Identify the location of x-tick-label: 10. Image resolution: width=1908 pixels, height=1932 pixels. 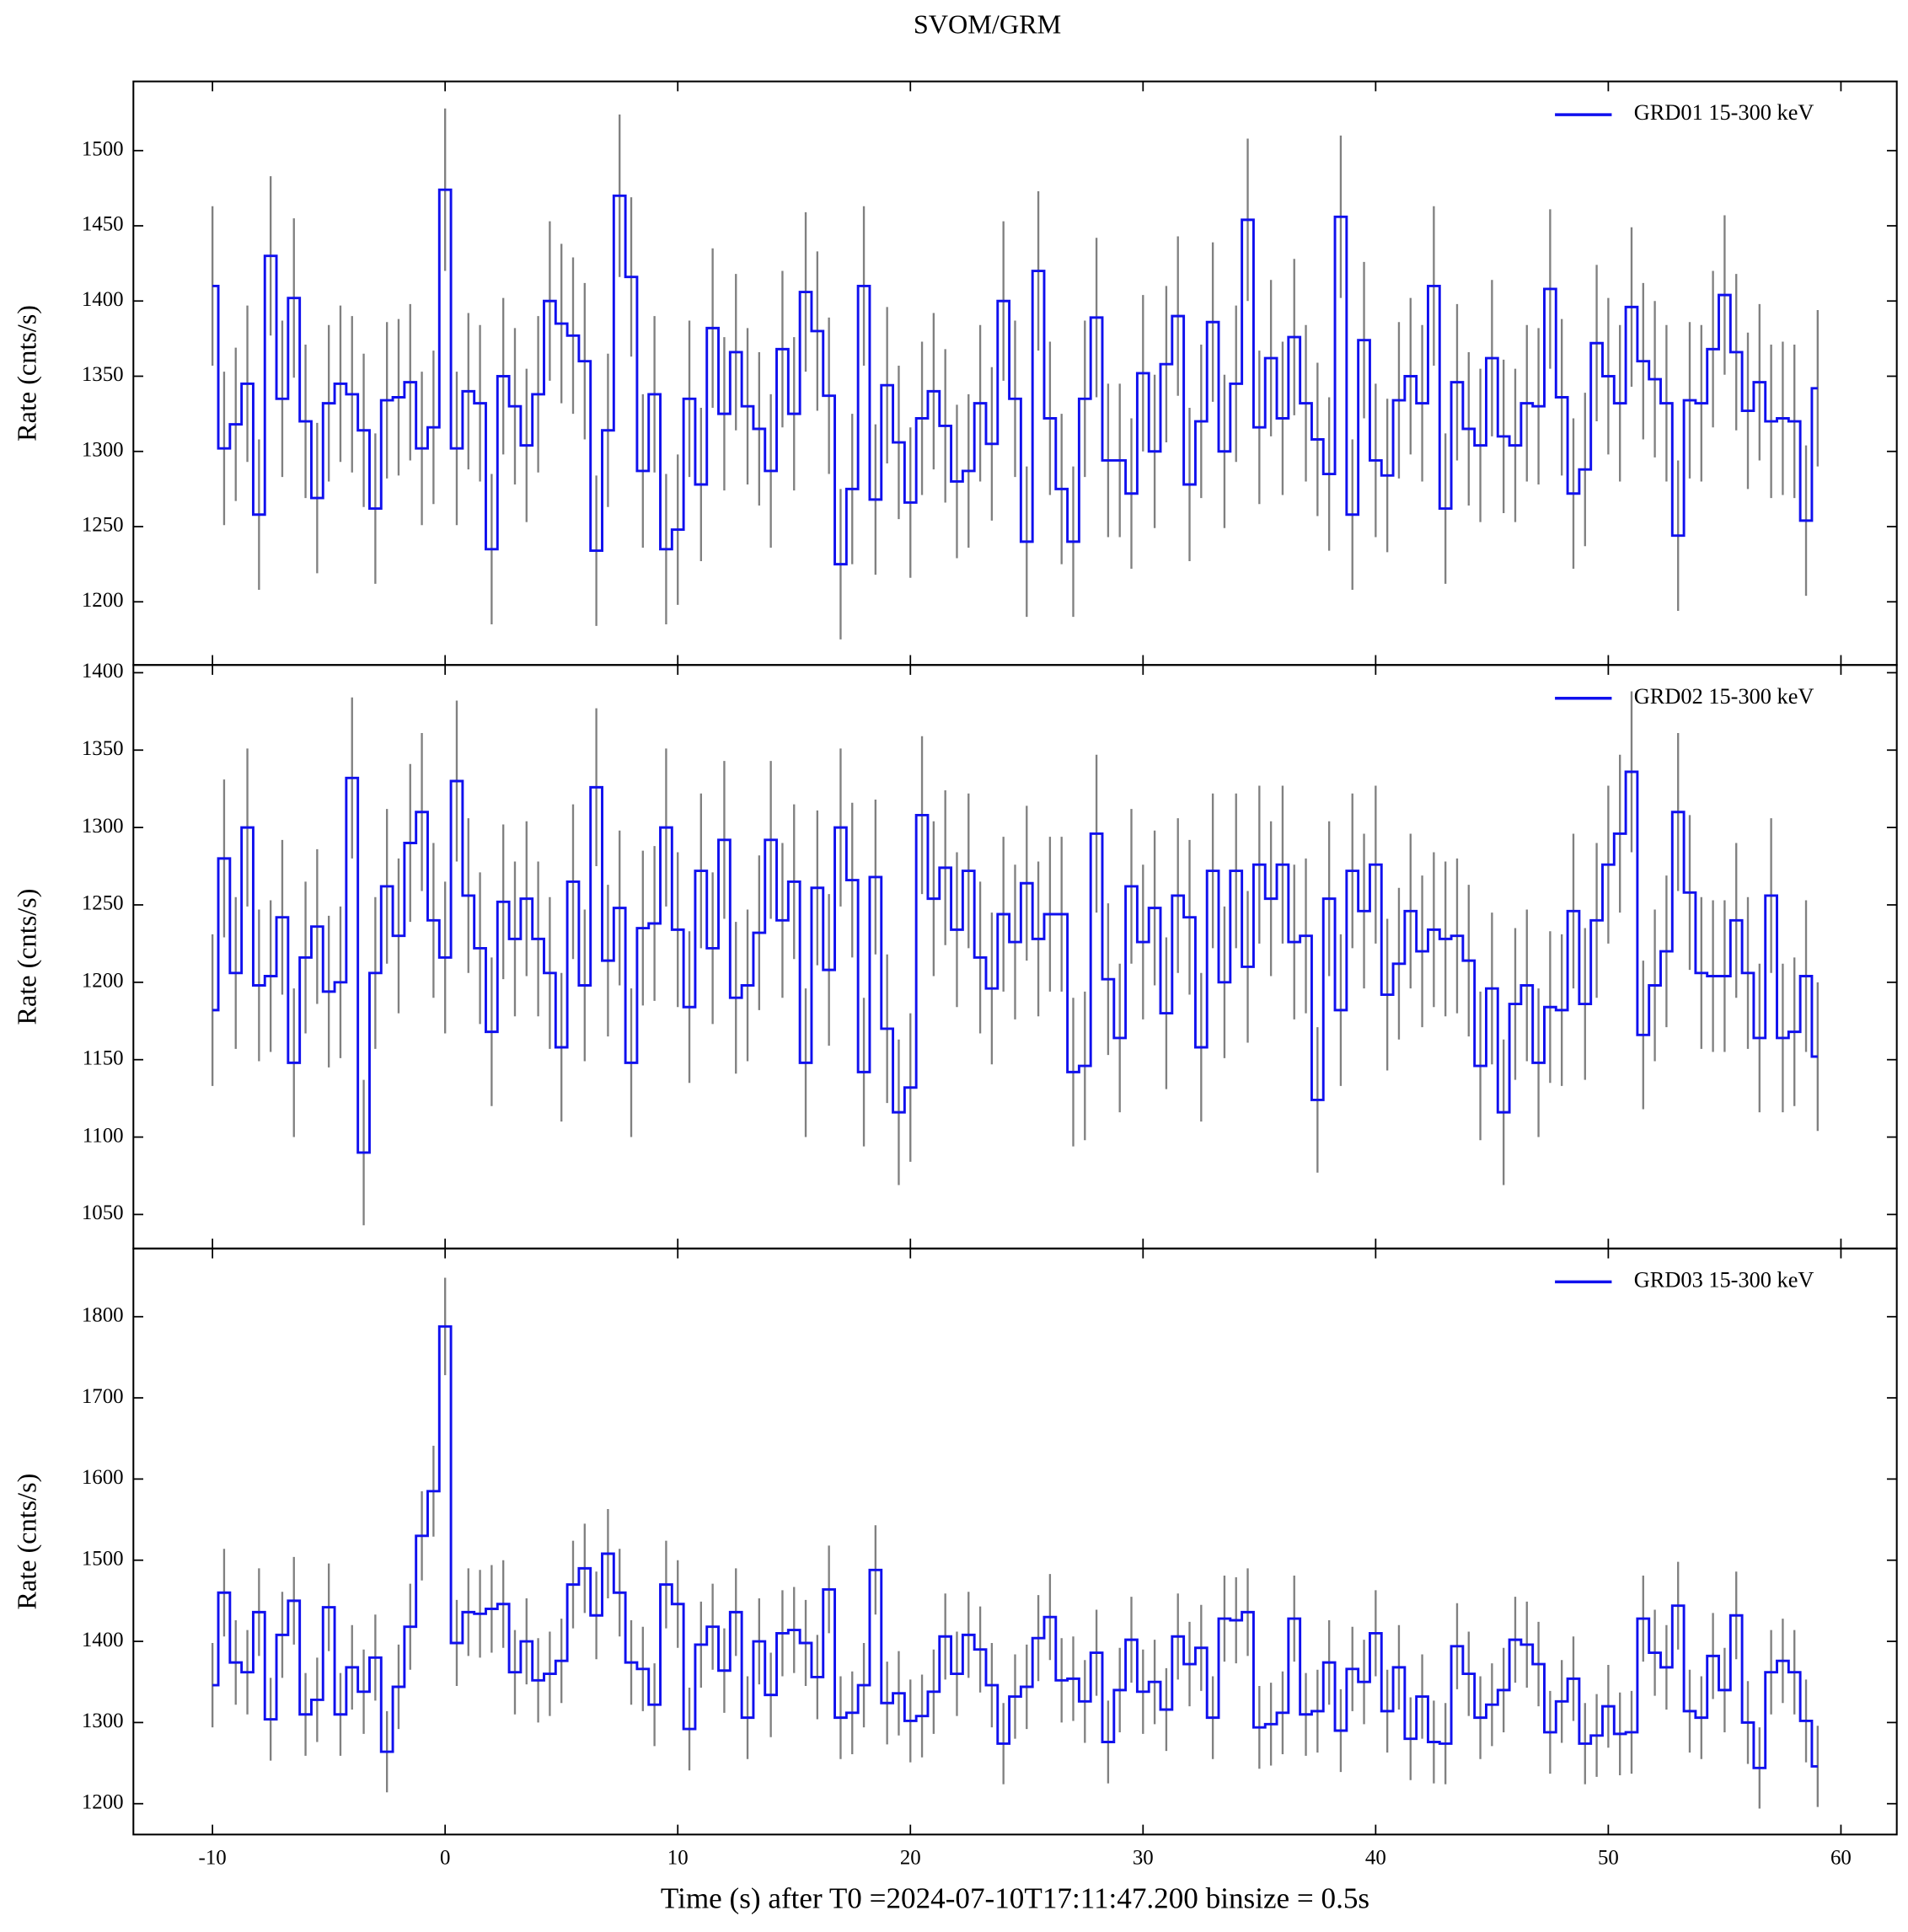
(678, 1857).